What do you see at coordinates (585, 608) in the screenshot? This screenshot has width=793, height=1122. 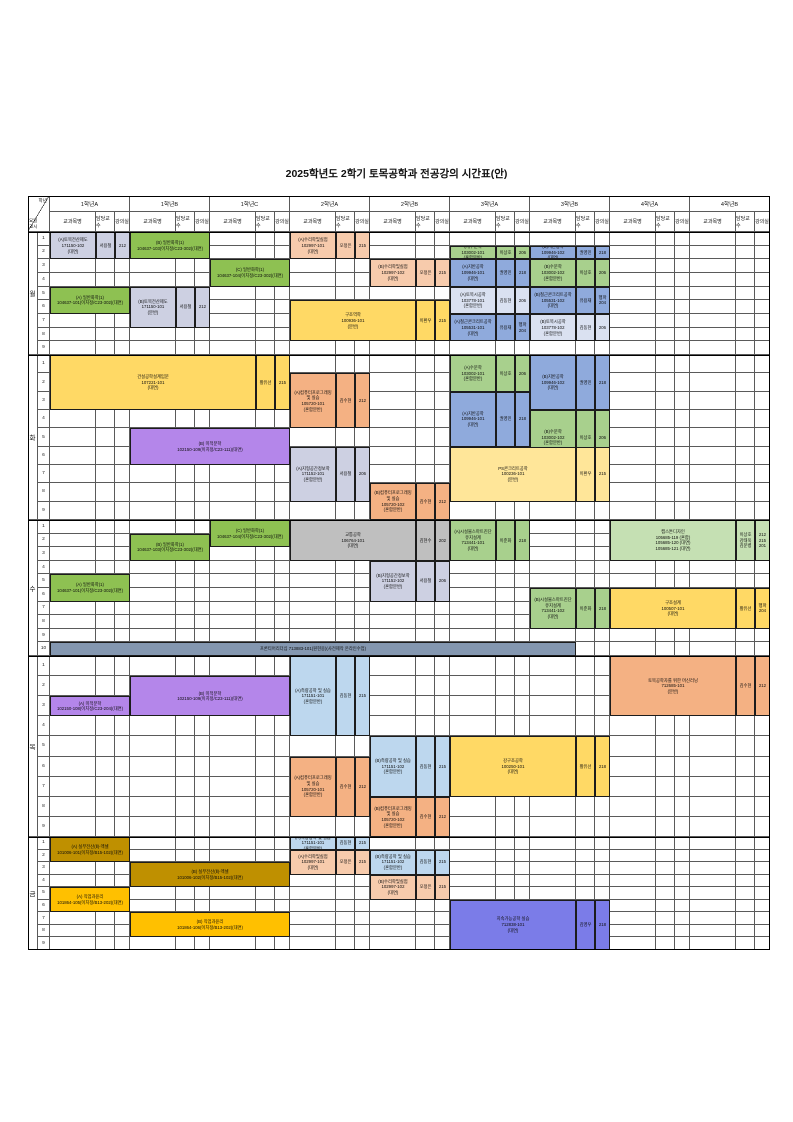 I see `professor-cell: 이준화` at bounding box center [585, 608].